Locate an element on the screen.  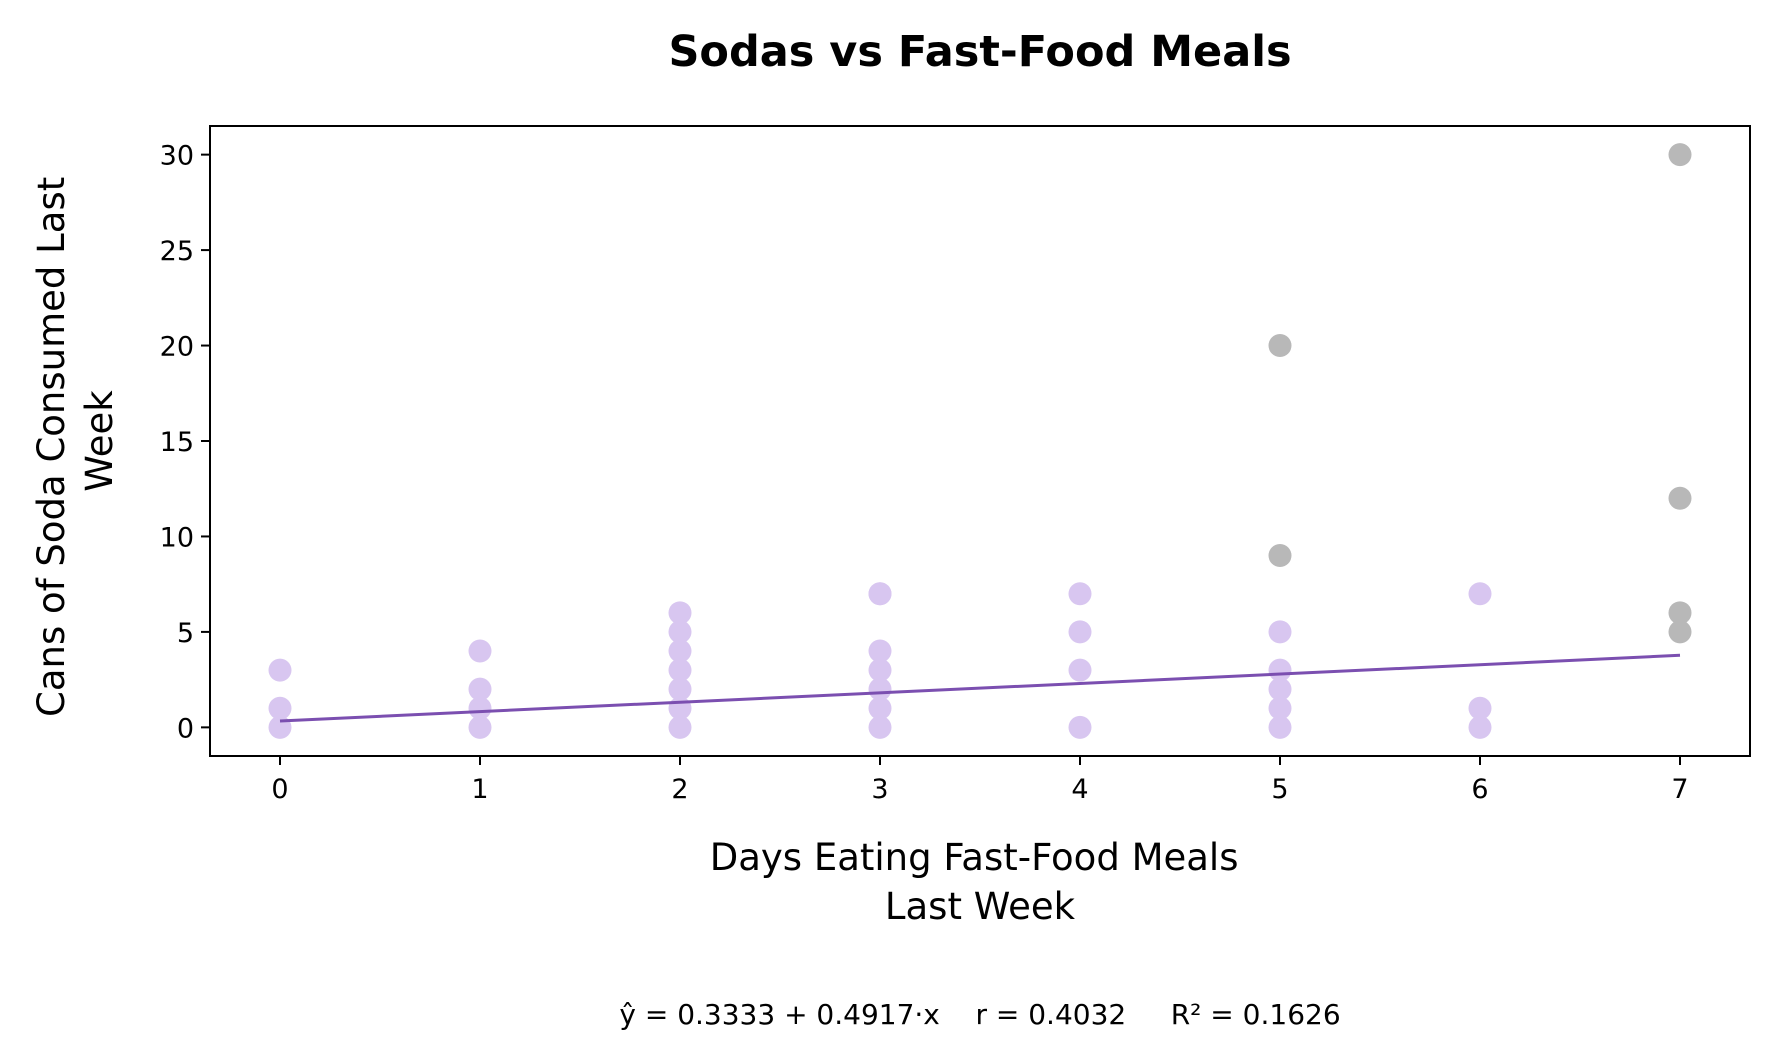
y-tick-label: 15 is located at coordinates (177, 442).